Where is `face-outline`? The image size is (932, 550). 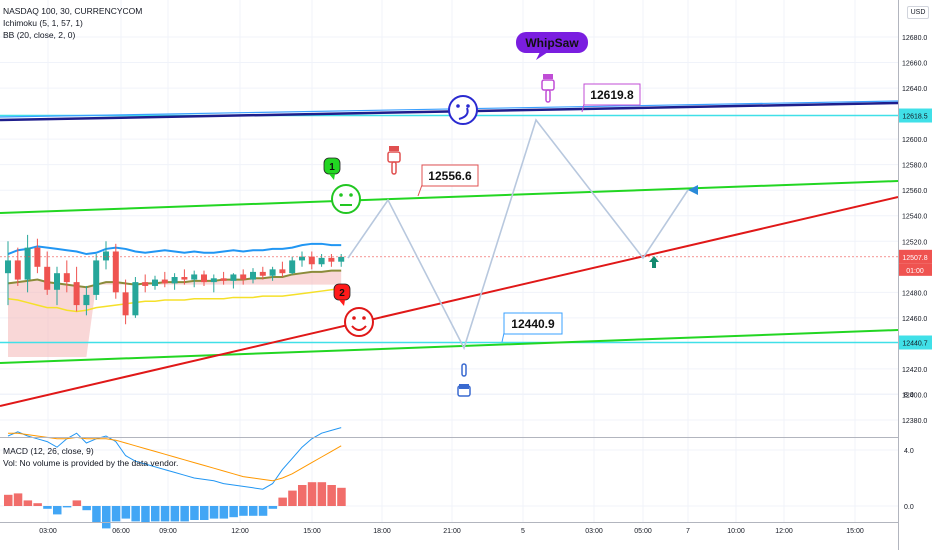
face-outline is located at coordinates (346, 199).